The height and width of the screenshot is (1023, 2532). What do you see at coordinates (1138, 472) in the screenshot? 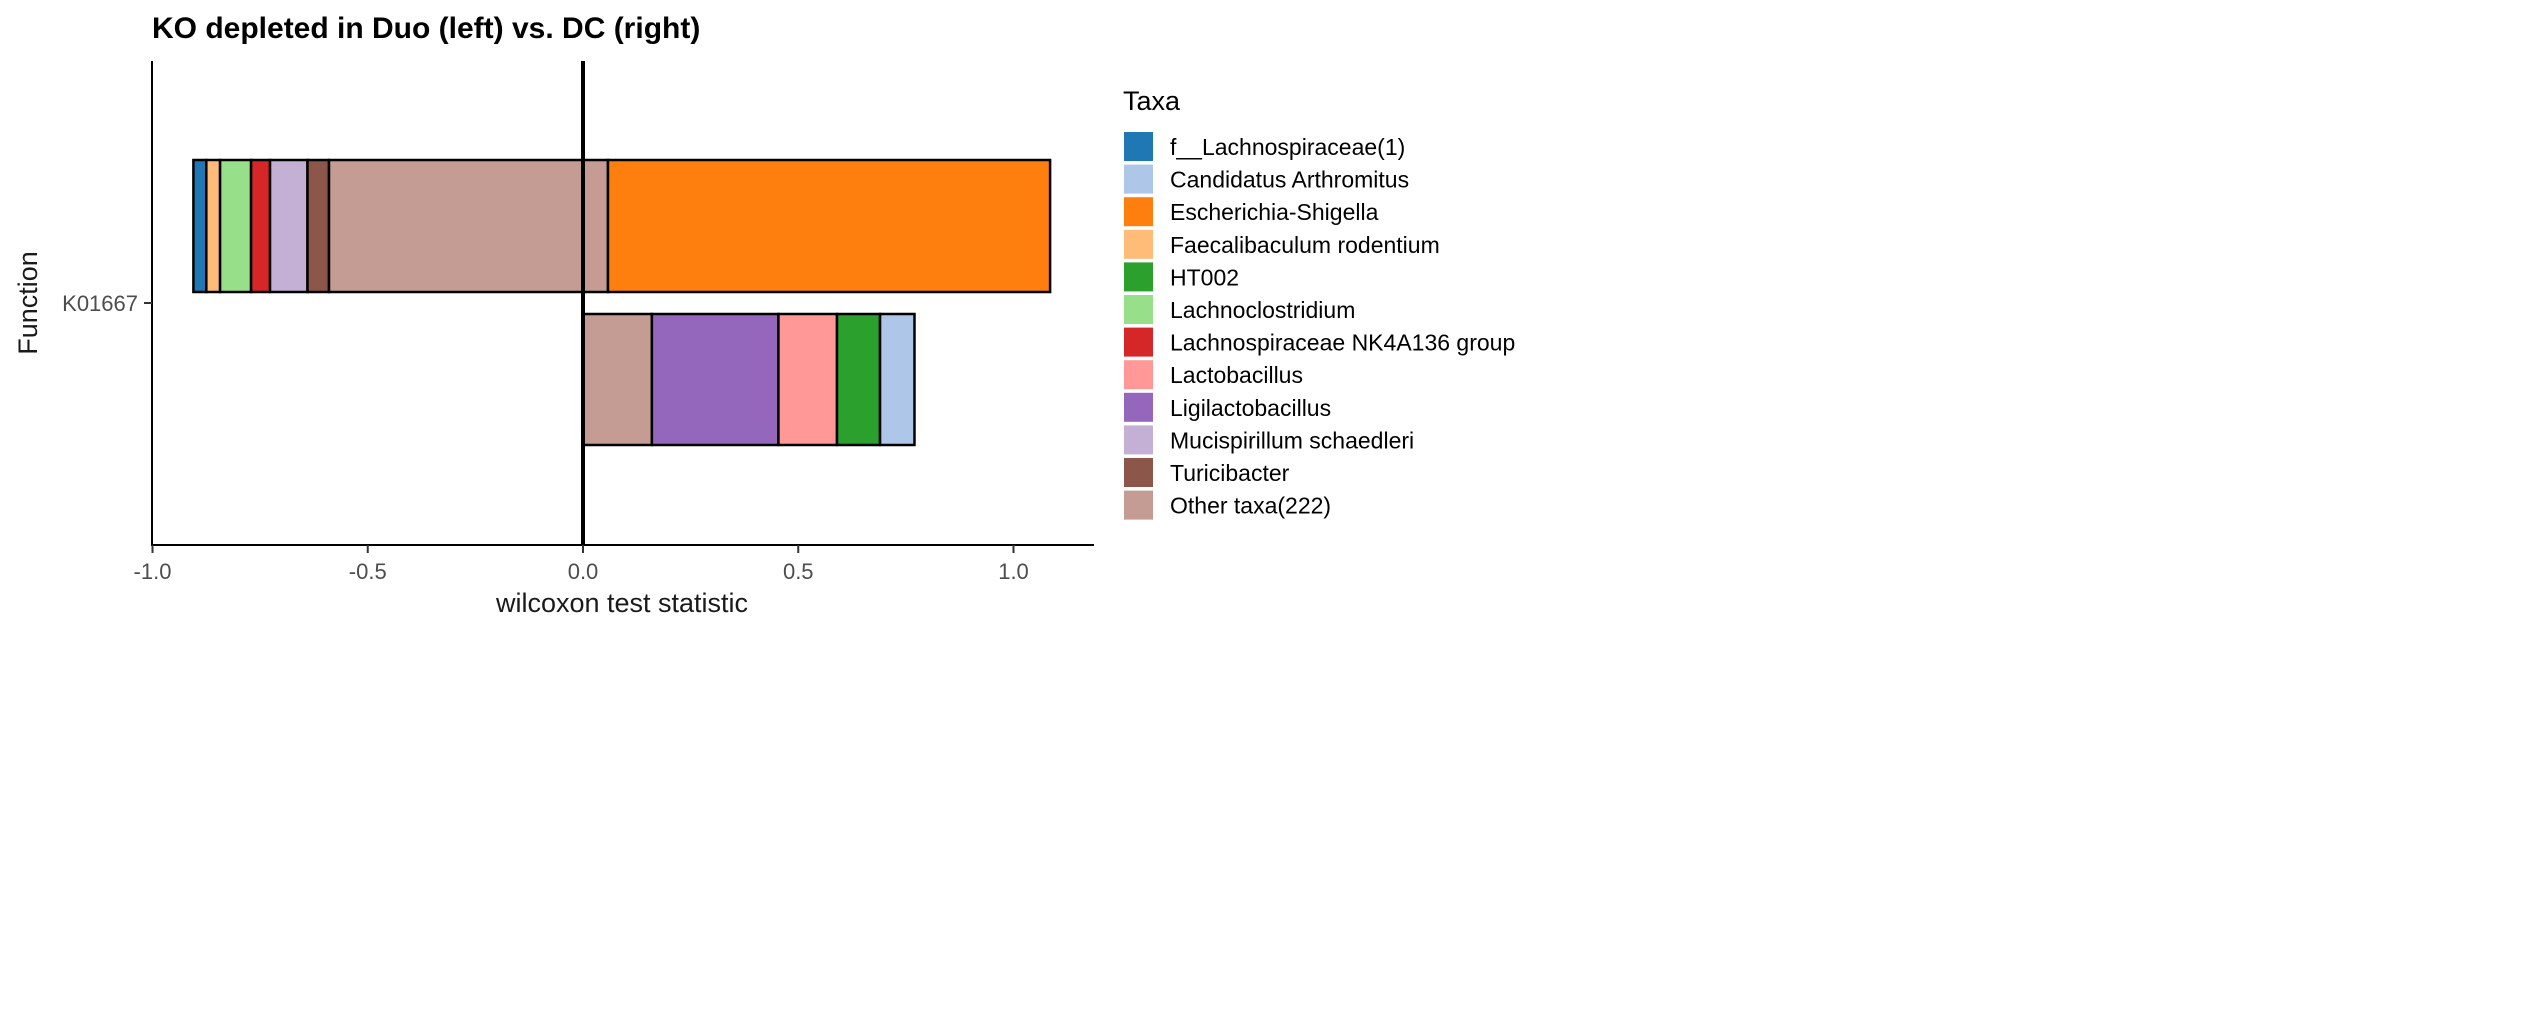
I see `legend-swatch-turicibacter` at bounding box center [1138, 472].